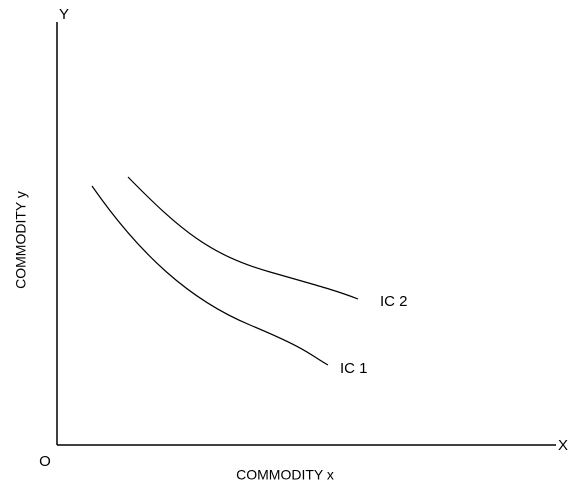 The height and width of the screenshot is (489, 568). What do you see at coordinates (354, 368) in the screenshot?
I see `curve-label: IC 1` at bounding box center [354, 368].